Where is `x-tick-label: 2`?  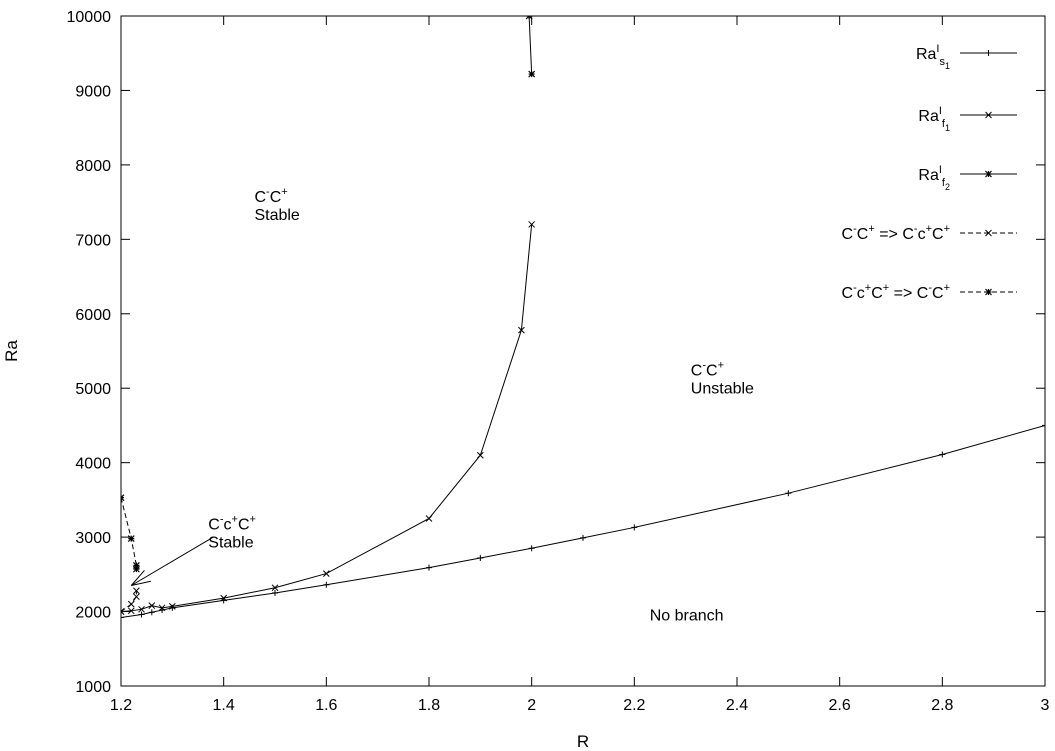 x-tick-label: 2 is located at coordinates (531, 705).